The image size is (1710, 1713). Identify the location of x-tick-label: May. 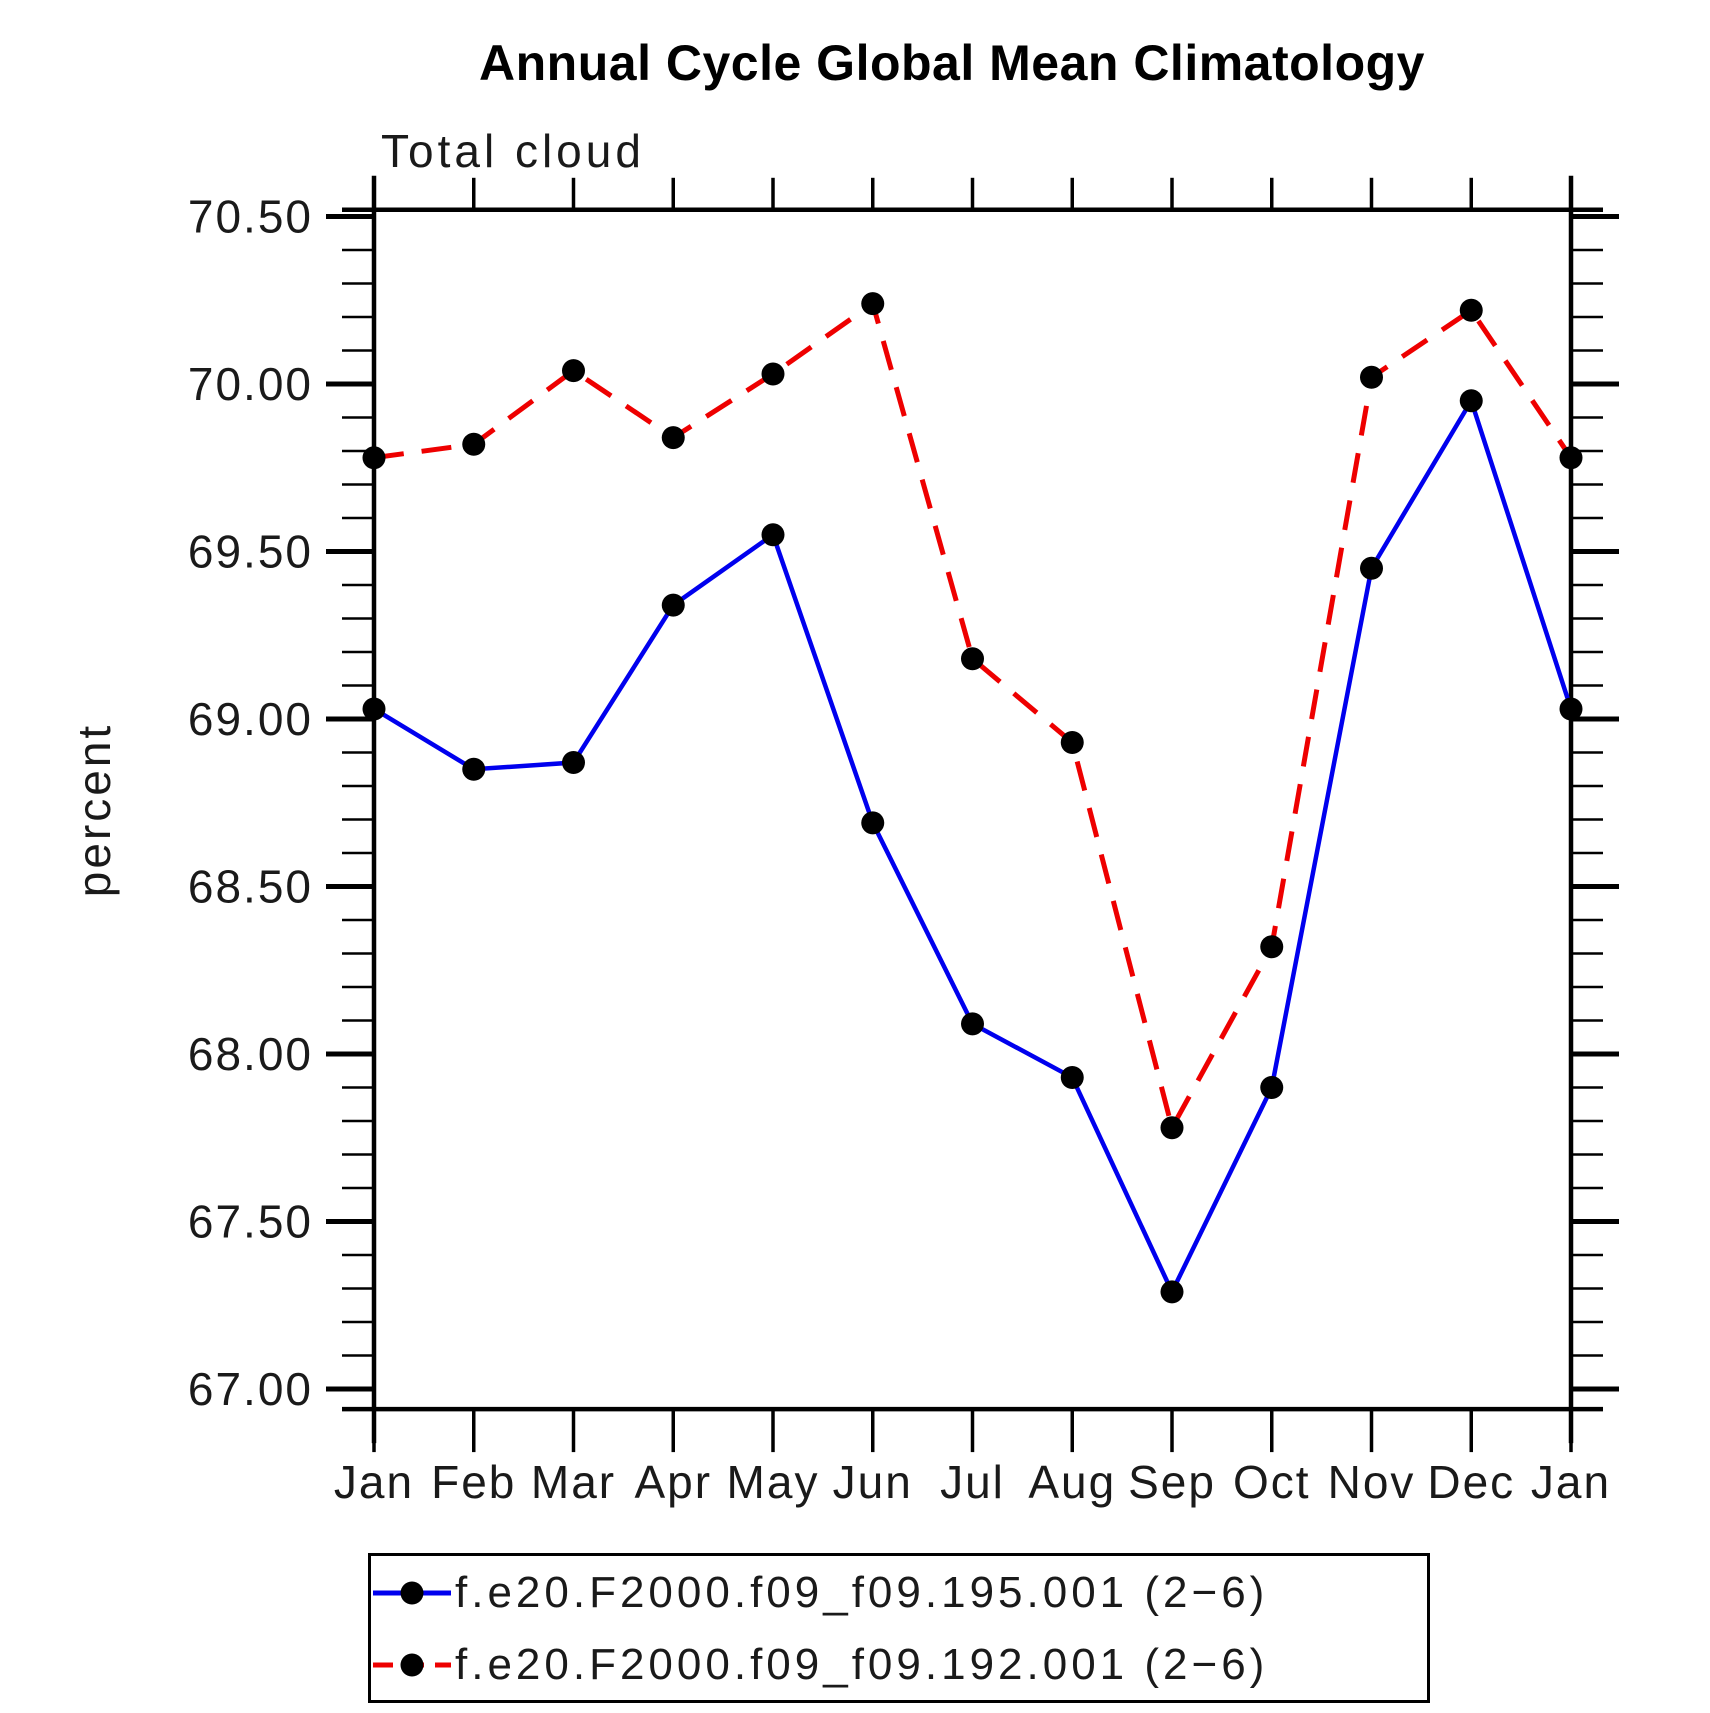
(773, 1482).